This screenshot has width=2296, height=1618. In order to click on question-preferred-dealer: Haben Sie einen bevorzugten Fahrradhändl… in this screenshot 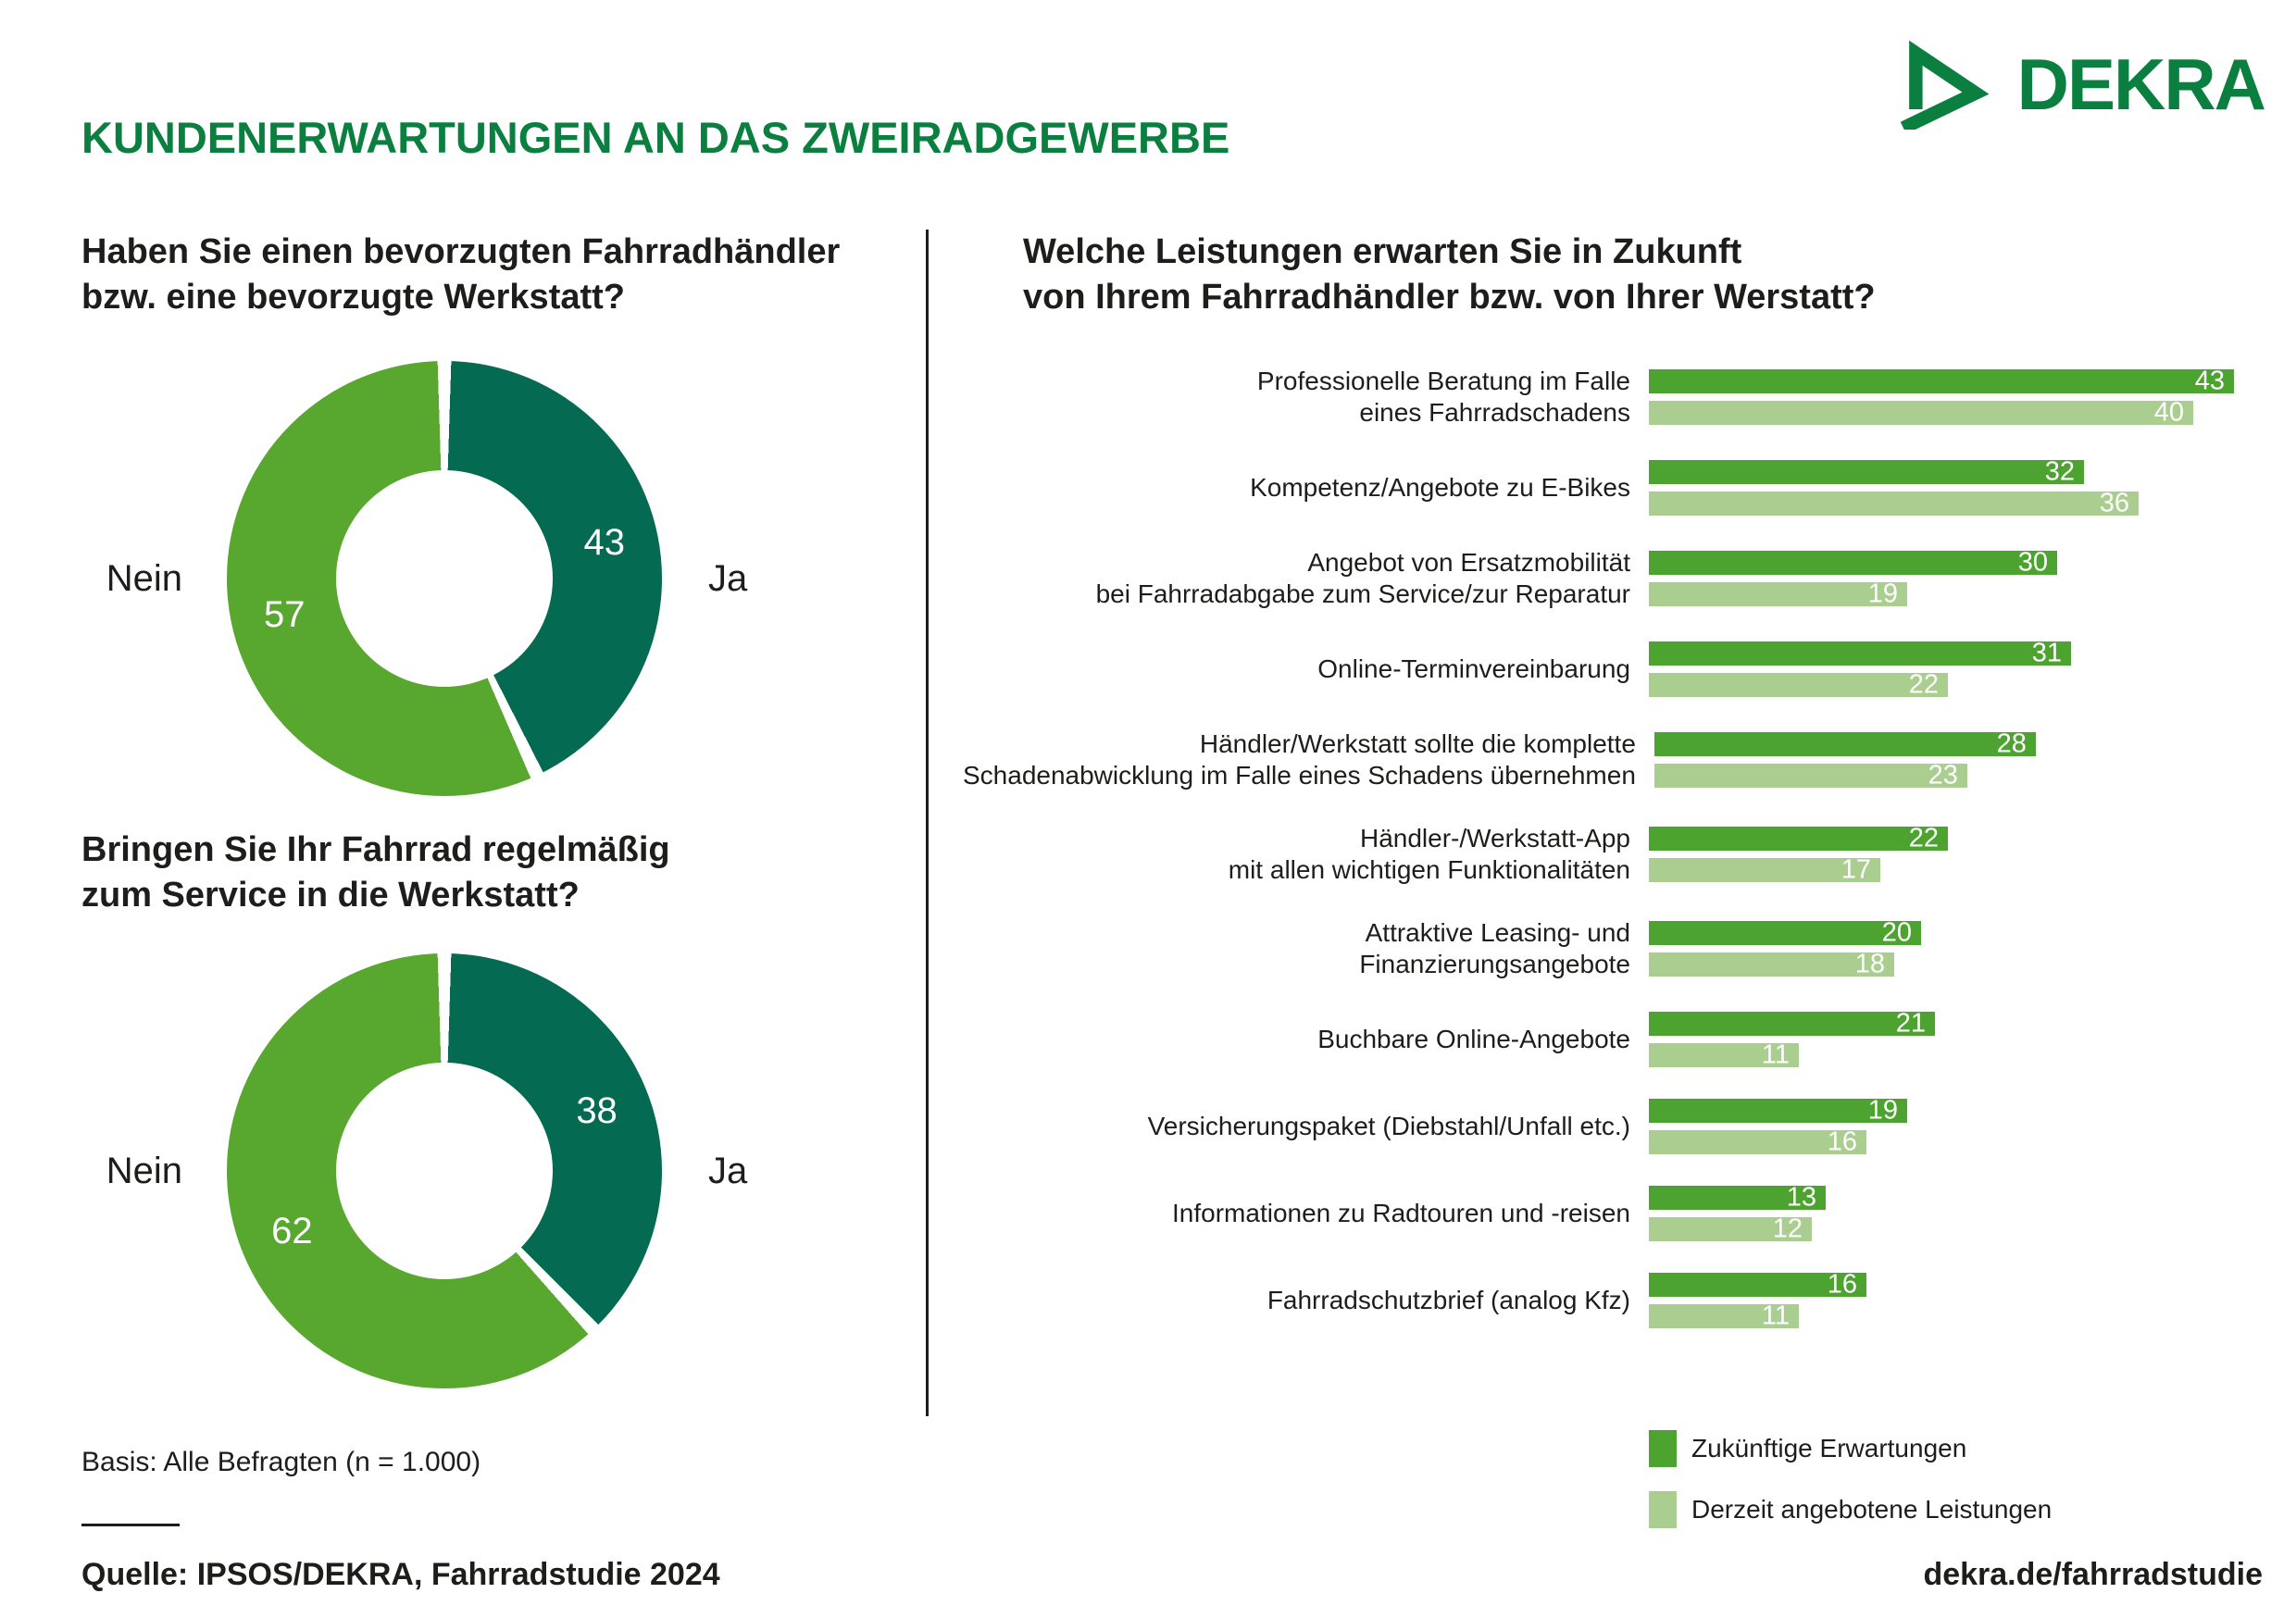, I will do `click(460, 275)`.